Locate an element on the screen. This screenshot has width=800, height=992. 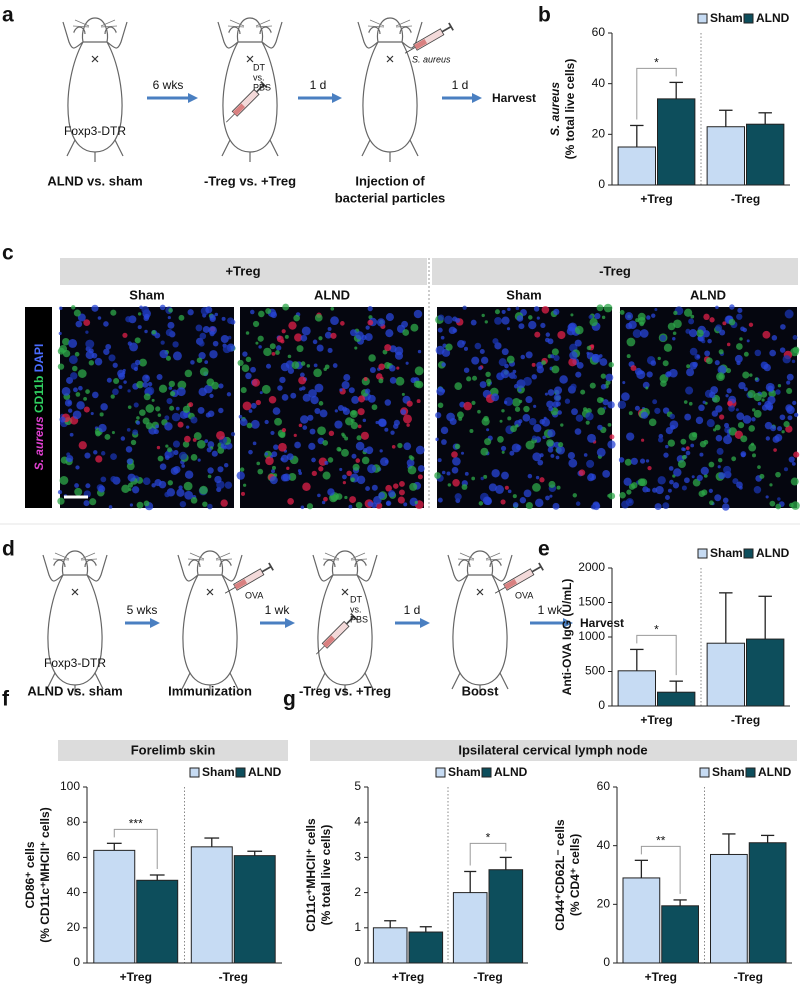
significance-bracket is located at coordinates (656, 93).